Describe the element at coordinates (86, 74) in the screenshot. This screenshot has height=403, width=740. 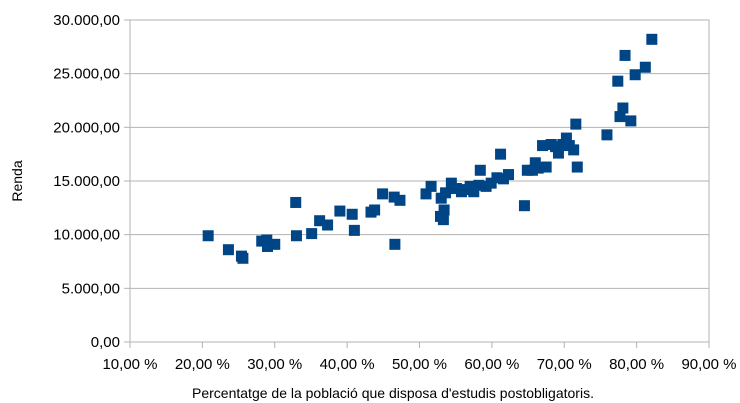
I see `y-tick-label: 25.000,00` at that location.